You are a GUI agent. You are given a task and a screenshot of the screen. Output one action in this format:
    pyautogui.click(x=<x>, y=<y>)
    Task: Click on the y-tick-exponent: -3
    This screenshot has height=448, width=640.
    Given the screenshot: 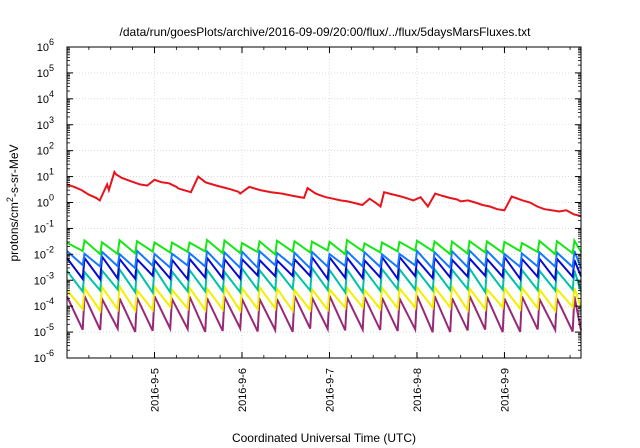 What is the action you would take?
    pyautogui.click(x=50, y=275)
    